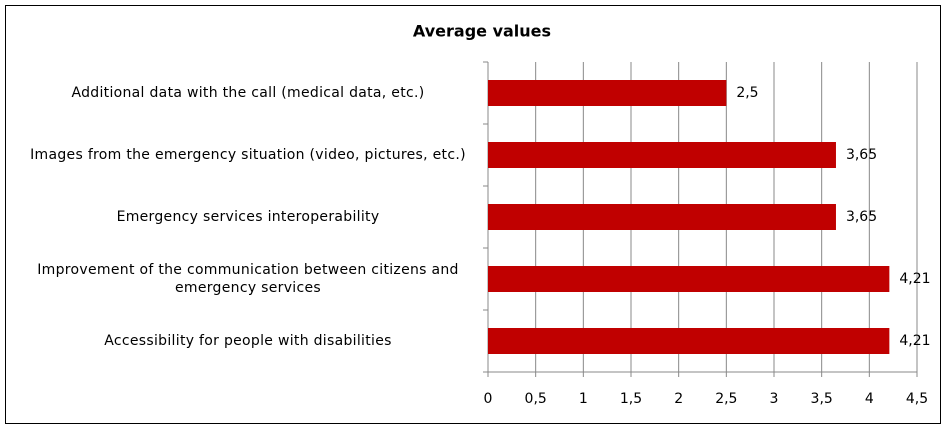 The image size is (947, 428). What do you see at coordinates (917, 399) in the screenshot?
I see `x-tick-label: 4,5` at bounding box center [917, 399].